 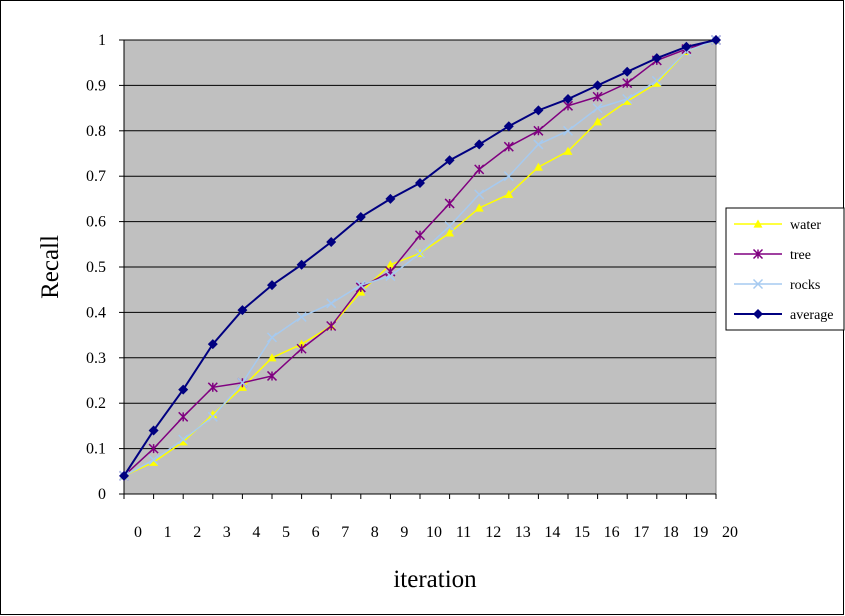 I want to click on y-axis-title: Recall, so click(x=50, y=267).